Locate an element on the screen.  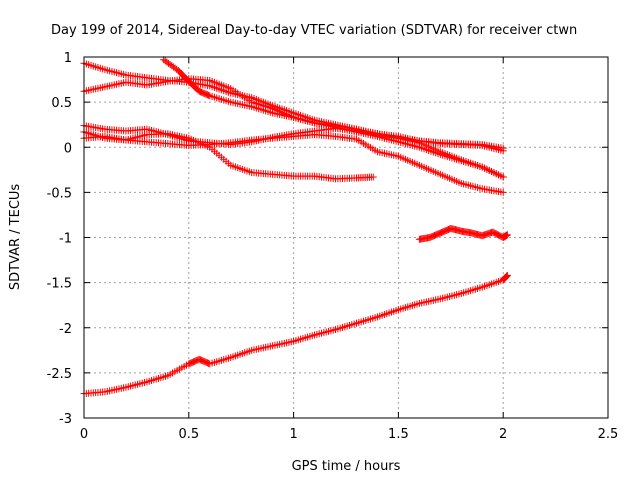
y-tick-labels: 1 0.5 0 -0.5 -1 -1.5 -2 -2.5 -3 is located at coordinates (59, 239).